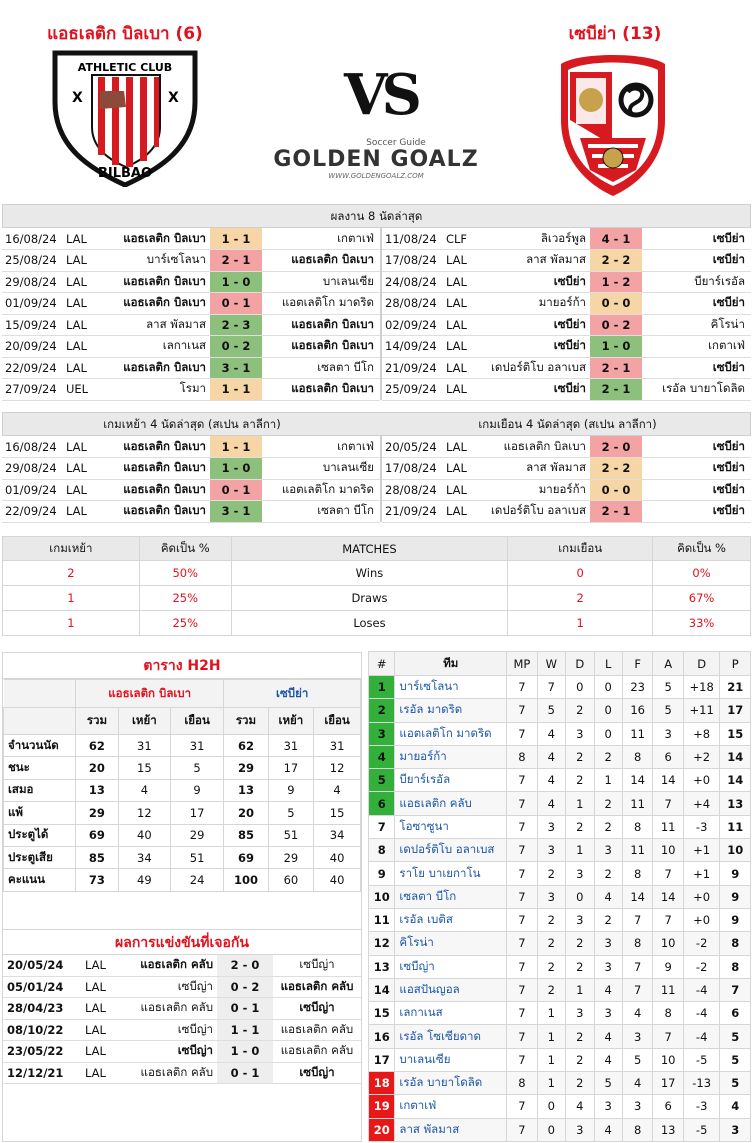 This screenshot has height=1143, width=753. I want to click on standings-team: เรอัล เบติส, so click(451, 920).